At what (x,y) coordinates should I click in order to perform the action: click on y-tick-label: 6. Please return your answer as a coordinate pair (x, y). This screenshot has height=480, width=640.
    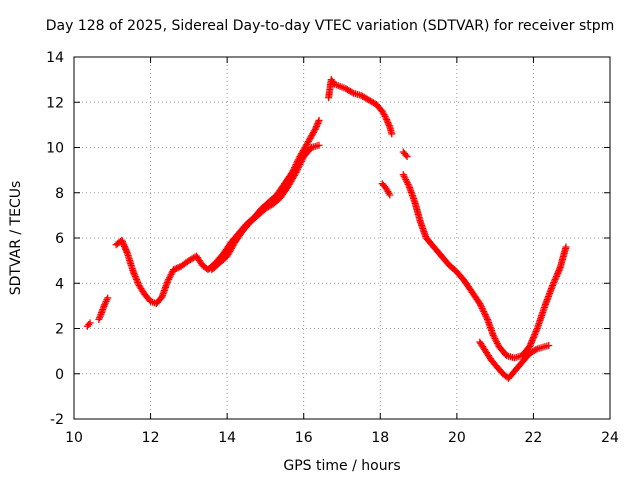
    Looking at the image, I should click on (59, 239).